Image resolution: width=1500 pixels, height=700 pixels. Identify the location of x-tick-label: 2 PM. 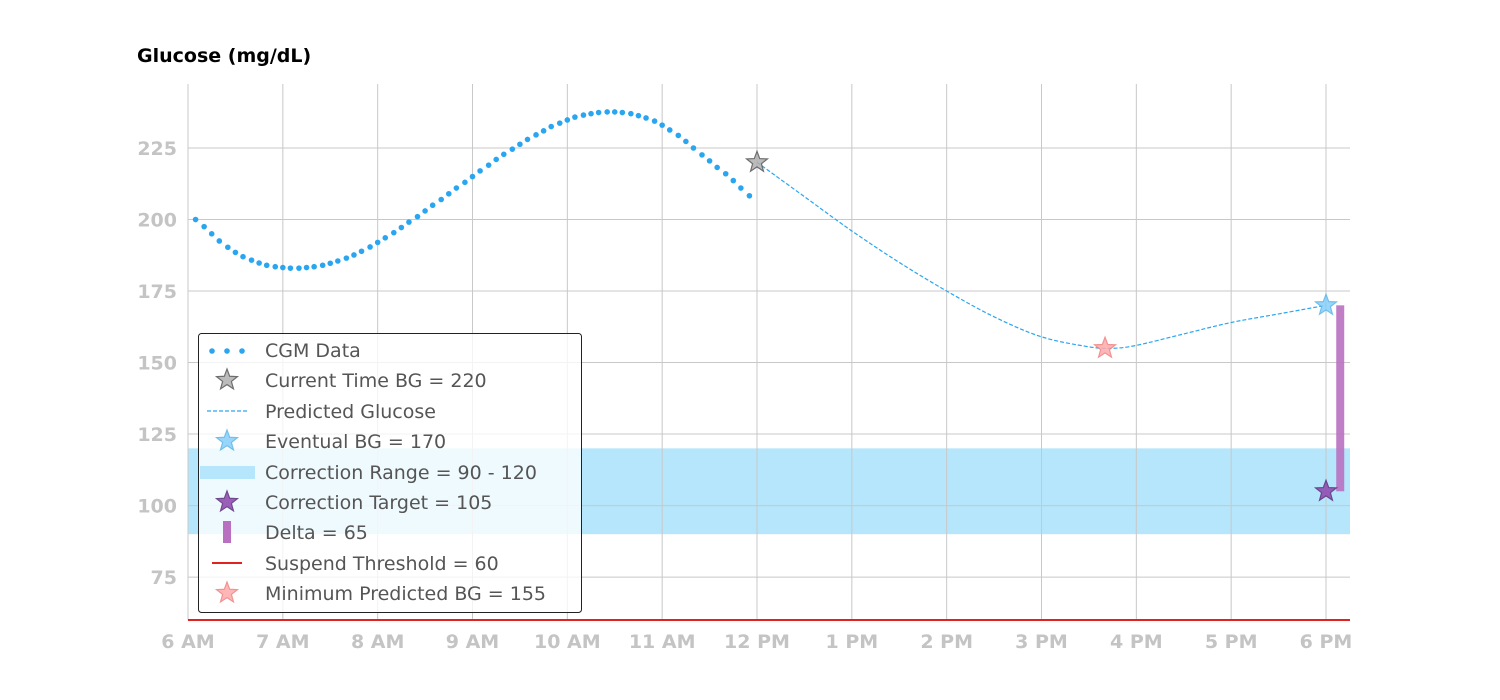
(946, 642).